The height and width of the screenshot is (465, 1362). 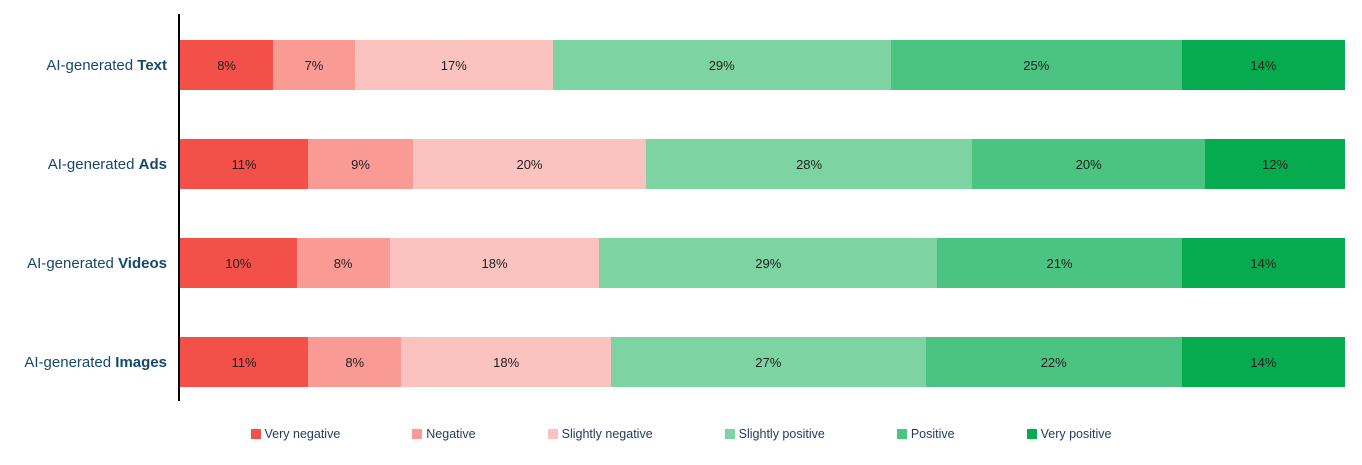 I want to click on legend-item: Positive, so click(x=925, y=434).